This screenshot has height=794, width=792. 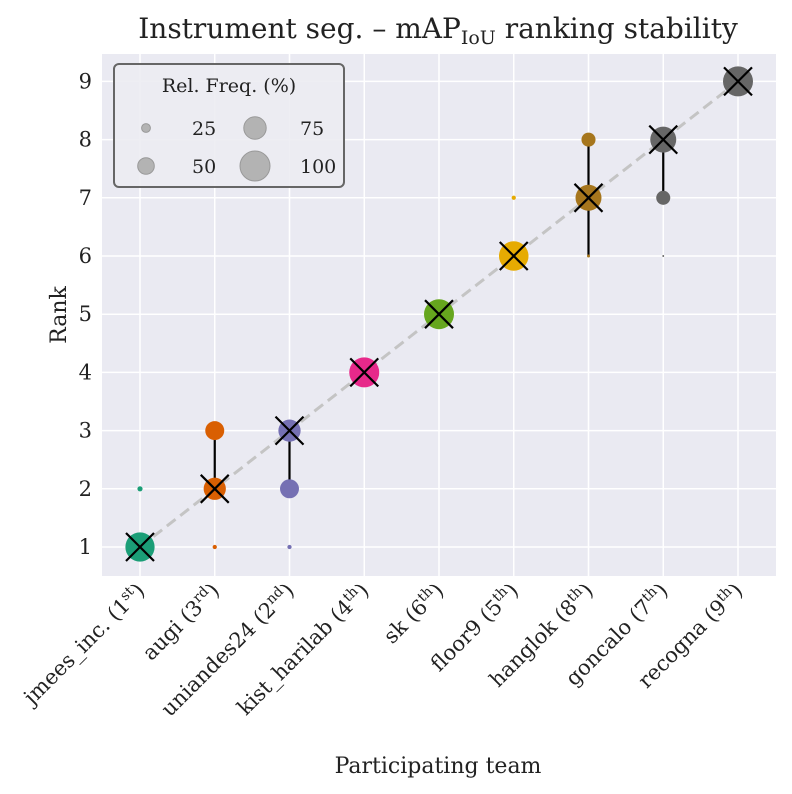 What do you see at coordinates (85, 140) in the screenshot?
I see `y-tick-label: 8` at bounding box center [85, 140].